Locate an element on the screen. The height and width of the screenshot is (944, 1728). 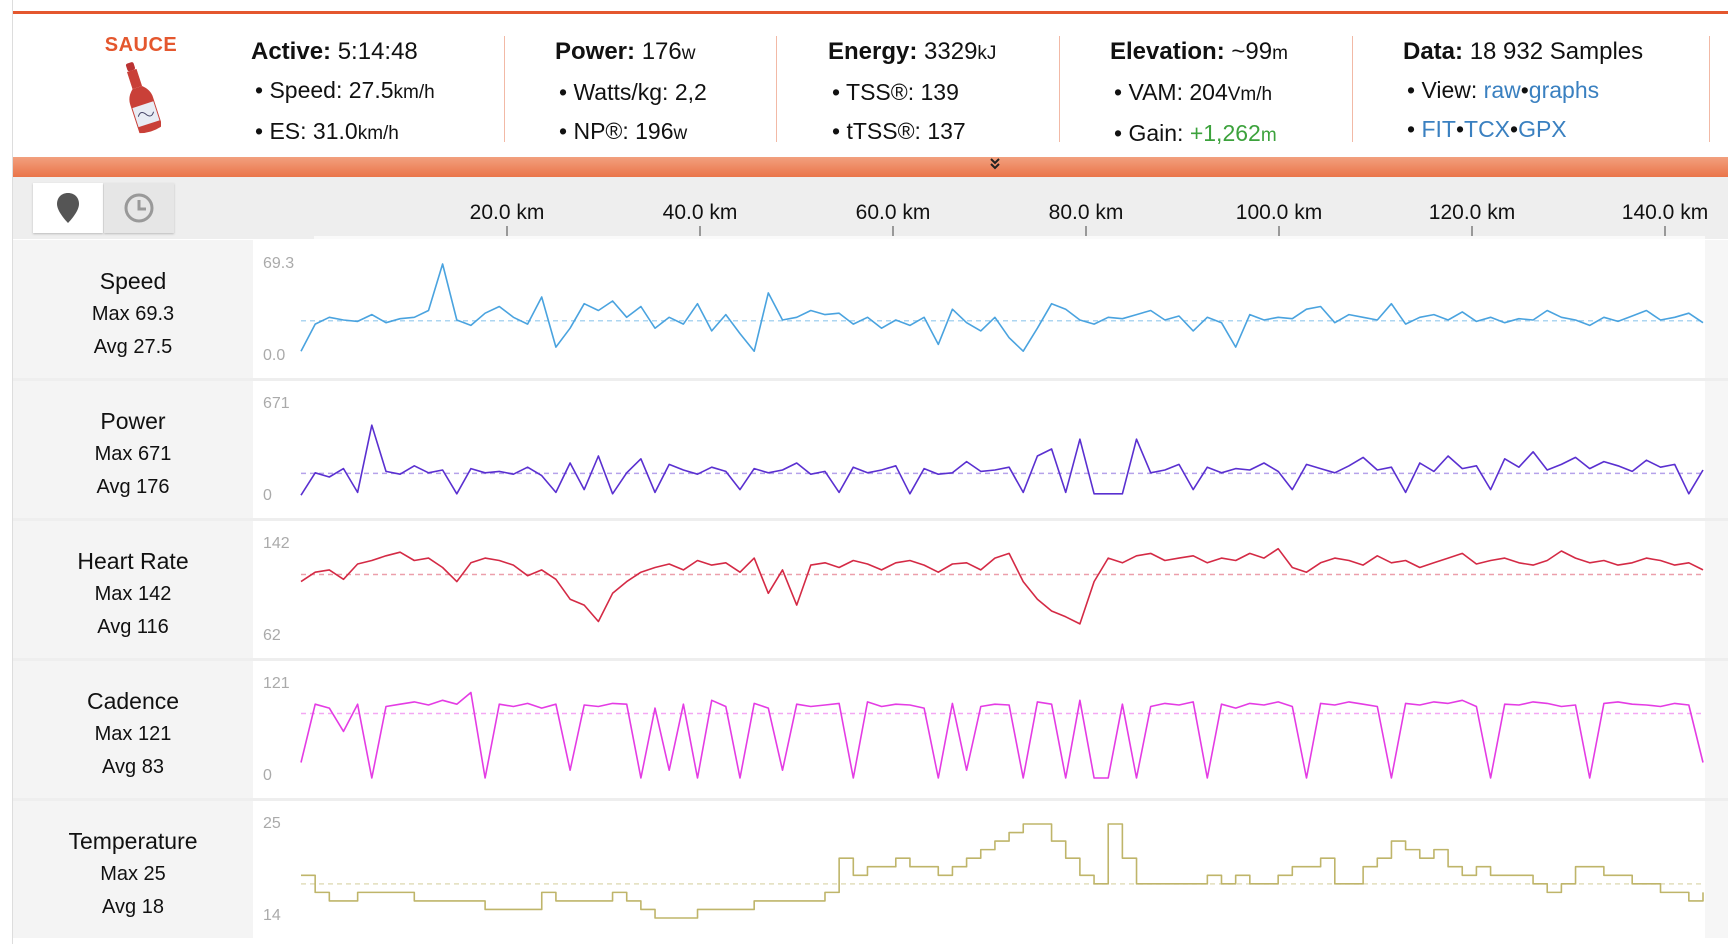
series-max: Max 121 is located at coordinates (133, 734).